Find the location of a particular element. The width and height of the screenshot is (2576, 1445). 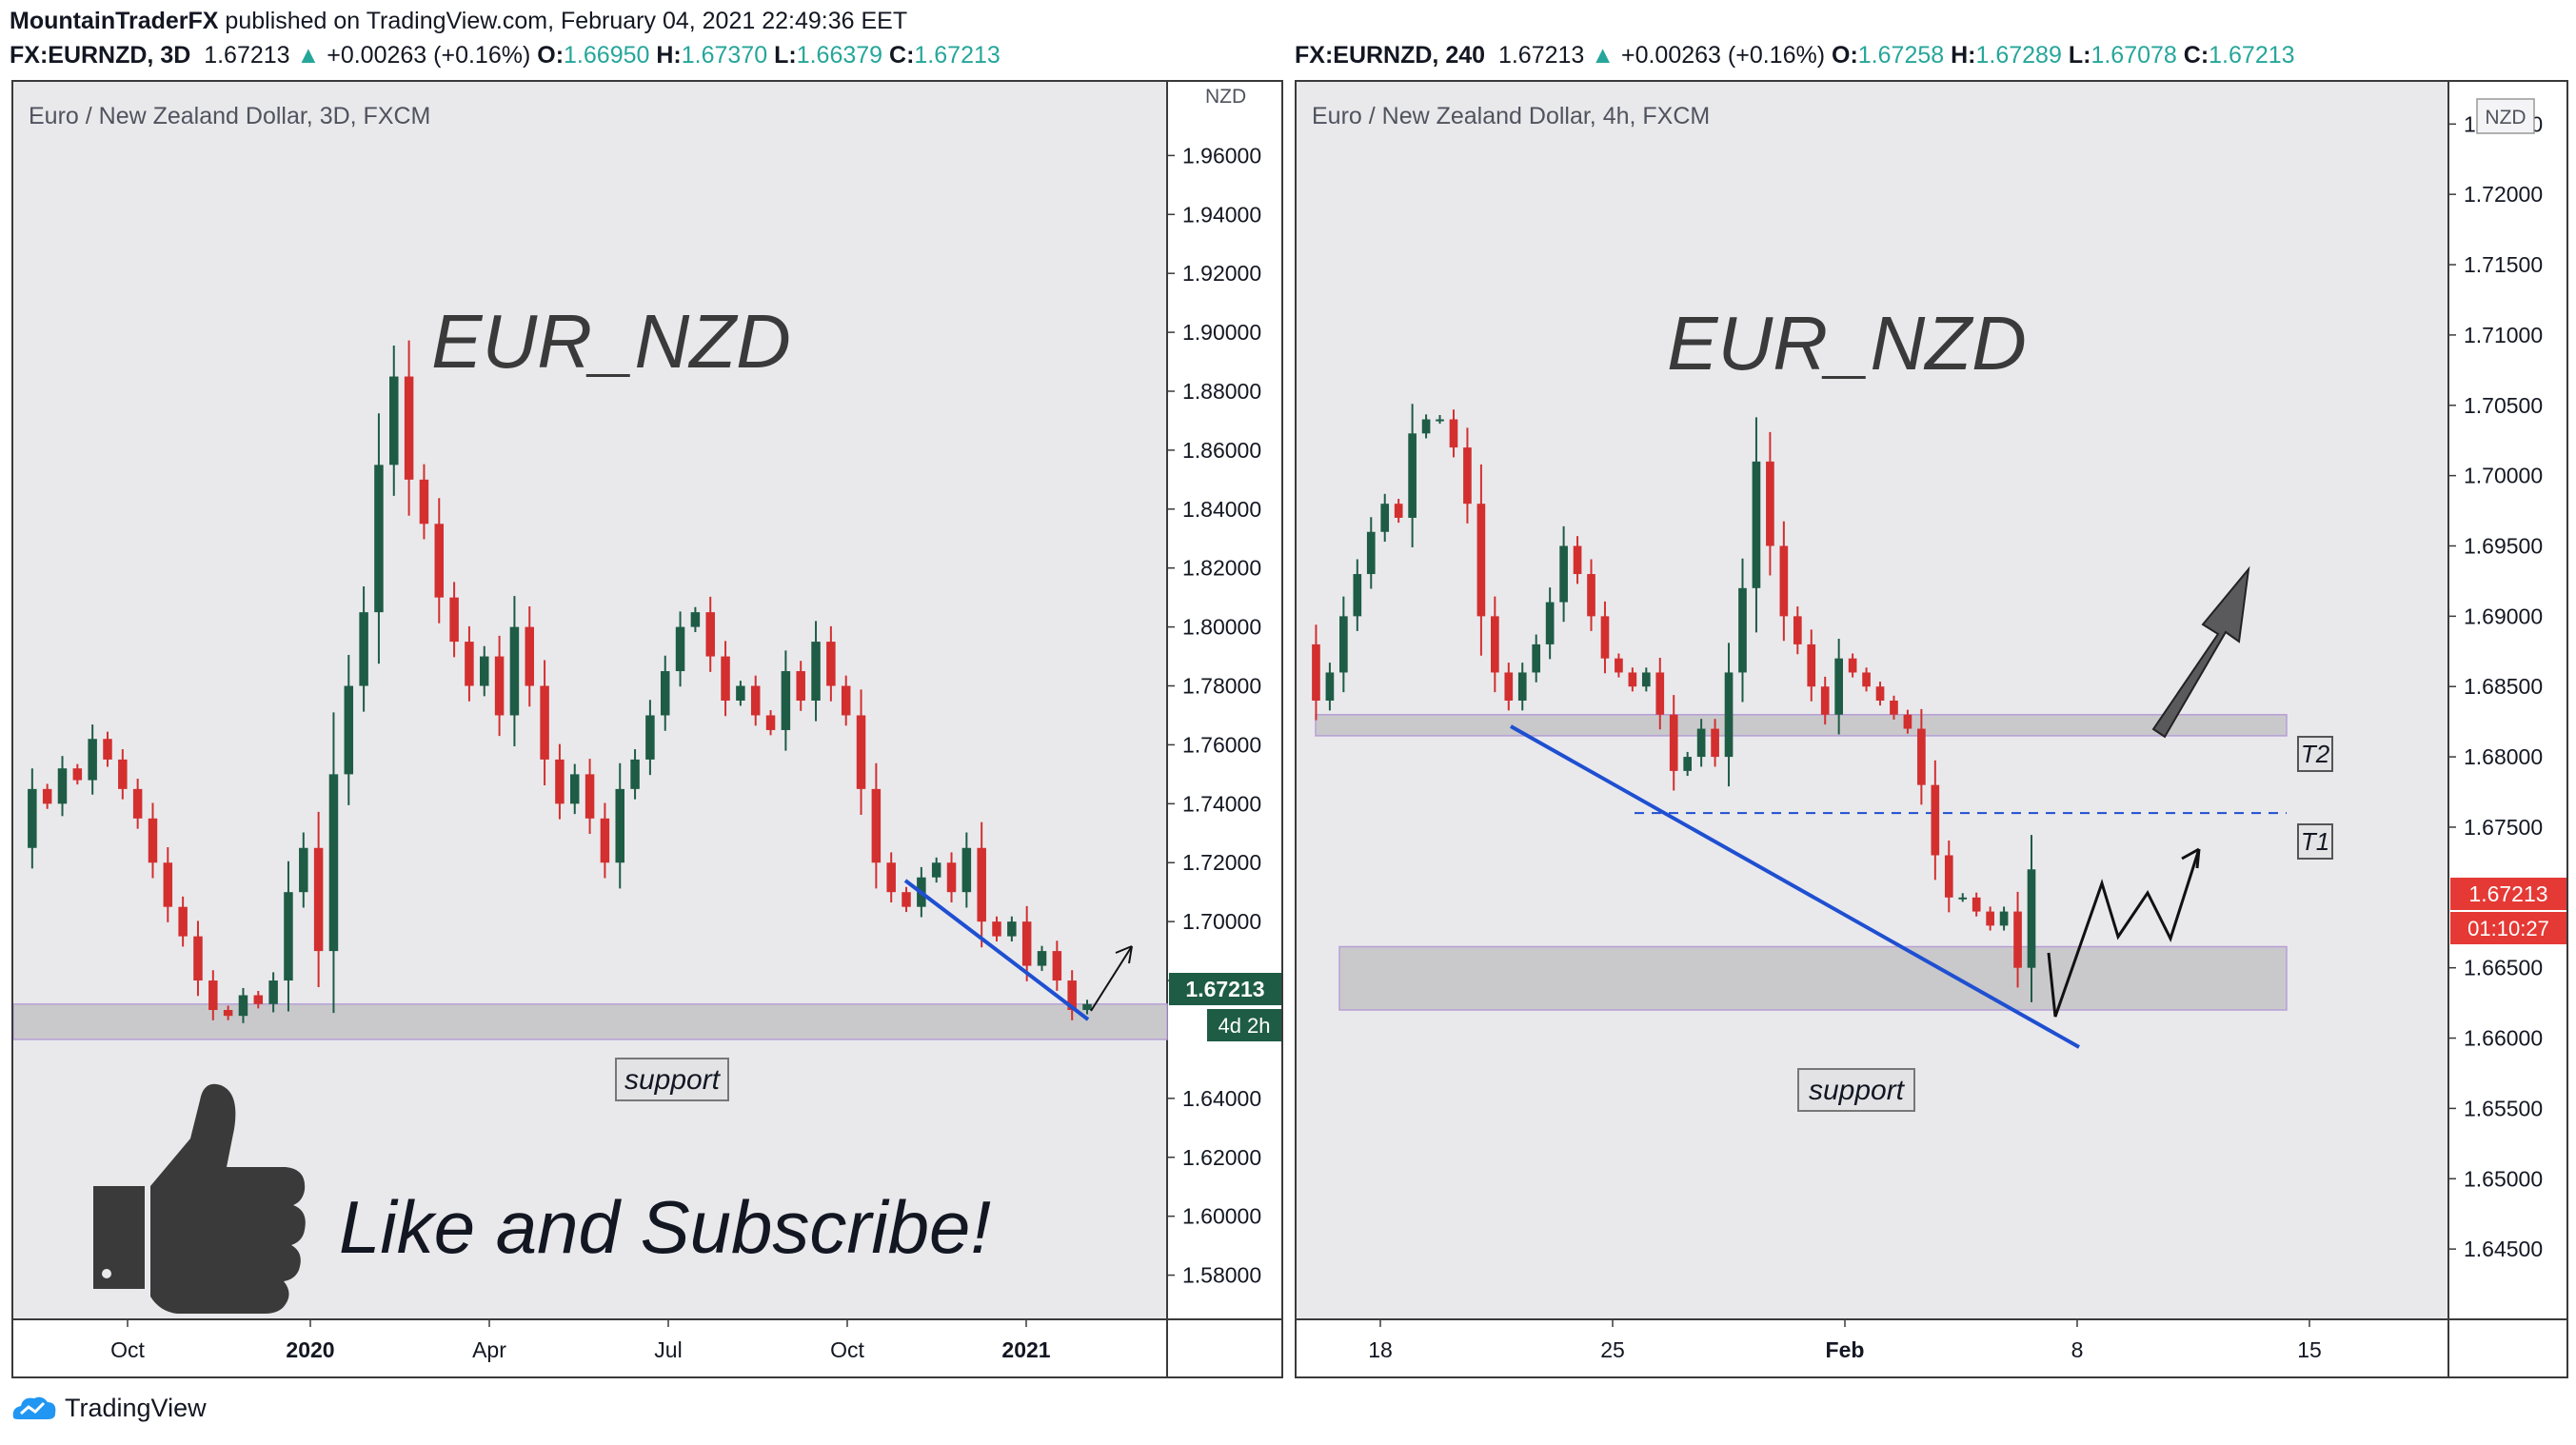

right-projection-path is located at coordinates (2124, 933).